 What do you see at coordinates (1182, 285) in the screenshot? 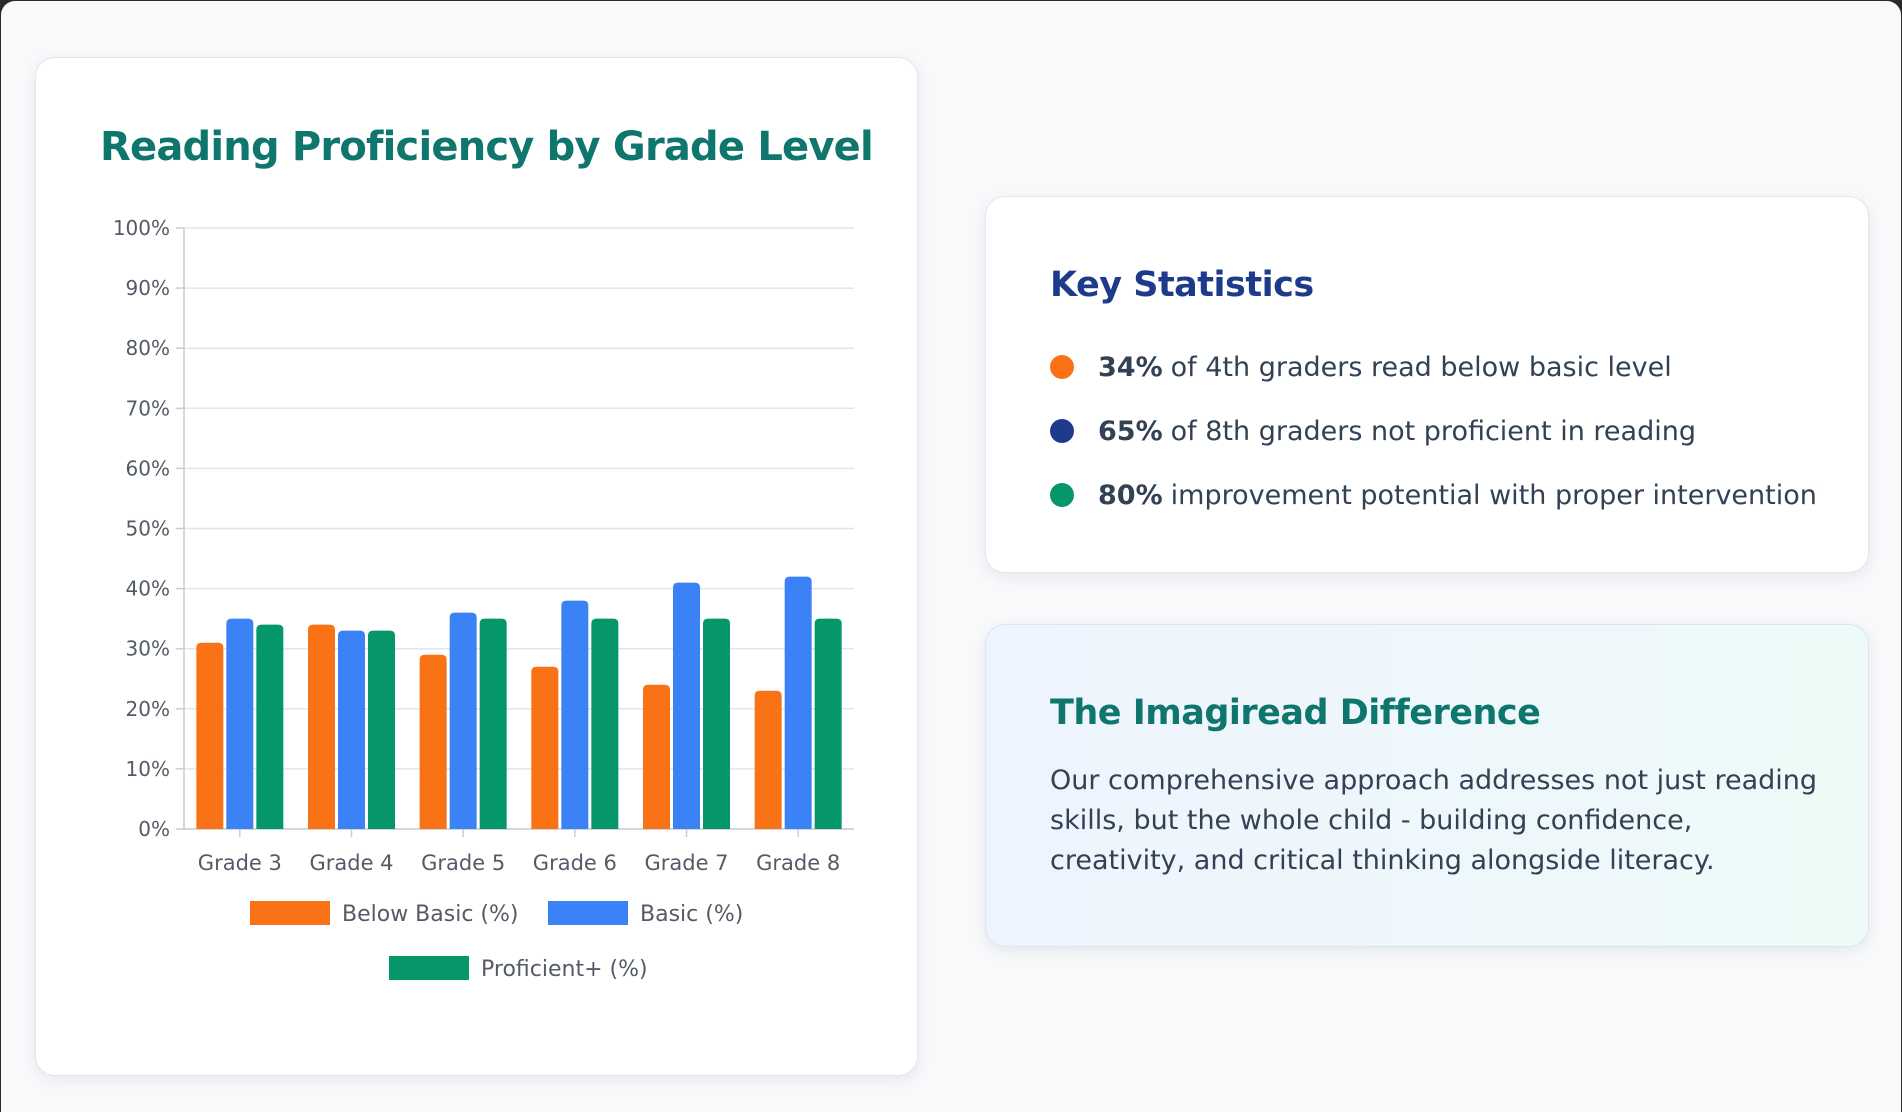
I see `key-statistics-title: Key Statistics` at bounding box center [1182, 285].